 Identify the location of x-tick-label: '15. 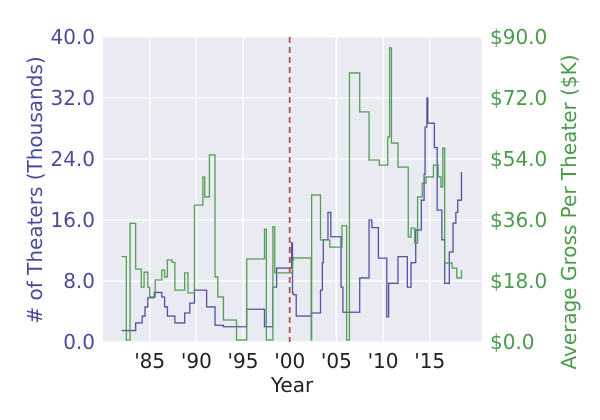
(429, 361).